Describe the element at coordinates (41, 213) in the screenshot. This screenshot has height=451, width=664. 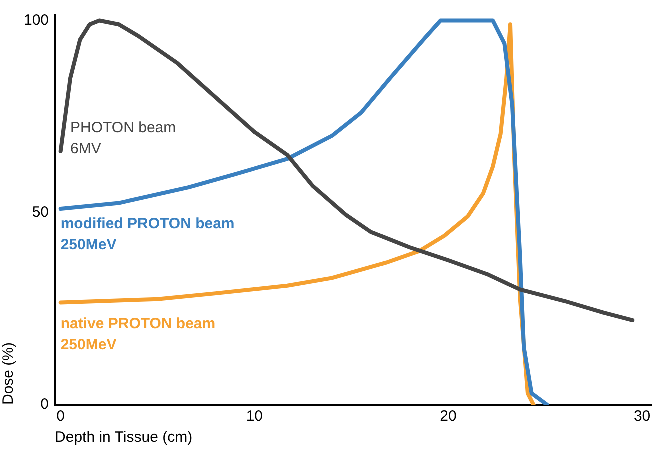
I see `y-tick-label: 50` at that location.